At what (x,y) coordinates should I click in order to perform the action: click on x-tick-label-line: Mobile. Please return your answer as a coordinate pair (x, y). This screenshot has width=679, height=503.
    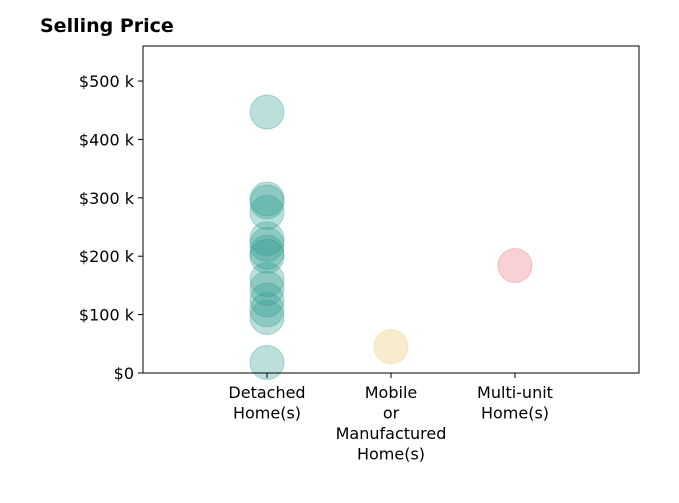
    Looking at the image, I should click on (391, 392).